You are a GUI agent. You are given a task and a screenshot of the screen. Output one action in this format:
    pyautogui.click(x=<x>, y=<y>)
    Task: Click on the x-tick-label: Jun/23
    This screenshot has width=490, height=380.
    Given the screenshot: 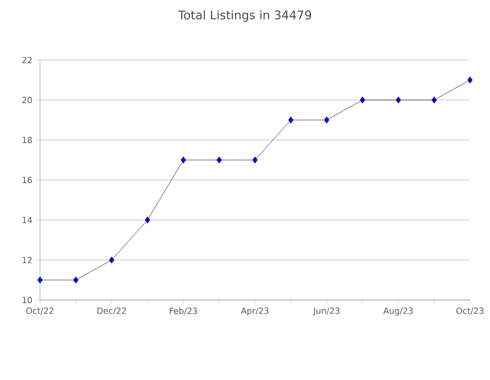 What is the action you would take?
    pyautogui.click(x=326, y=312)
    